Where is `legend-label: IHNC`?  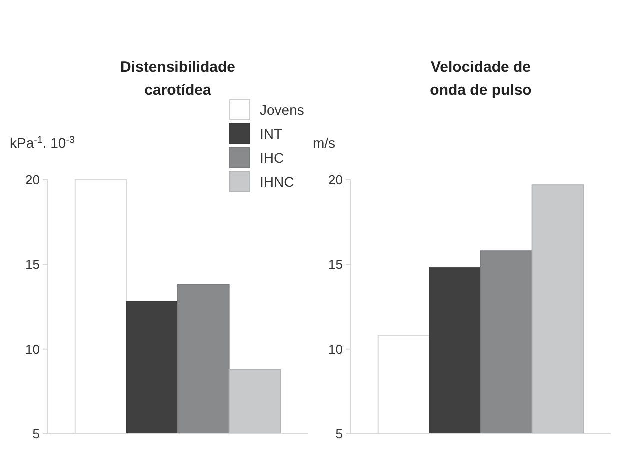 legend-label: IHNC is located at coordinates (277, 182).